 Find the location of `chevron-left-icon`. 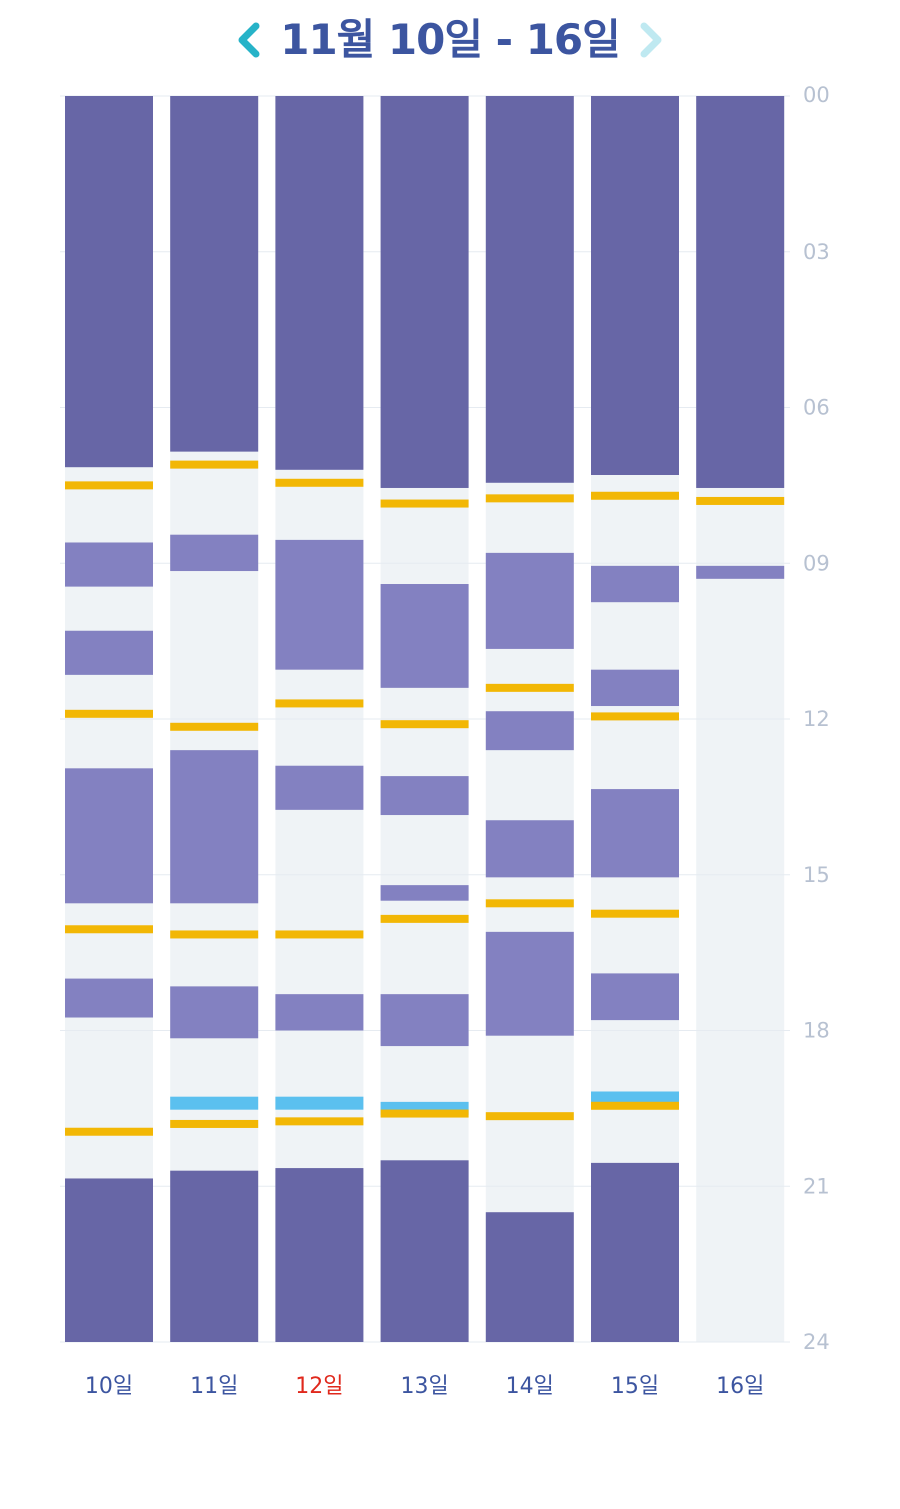

chevron-left-icon is located at coordinates (249, 40).